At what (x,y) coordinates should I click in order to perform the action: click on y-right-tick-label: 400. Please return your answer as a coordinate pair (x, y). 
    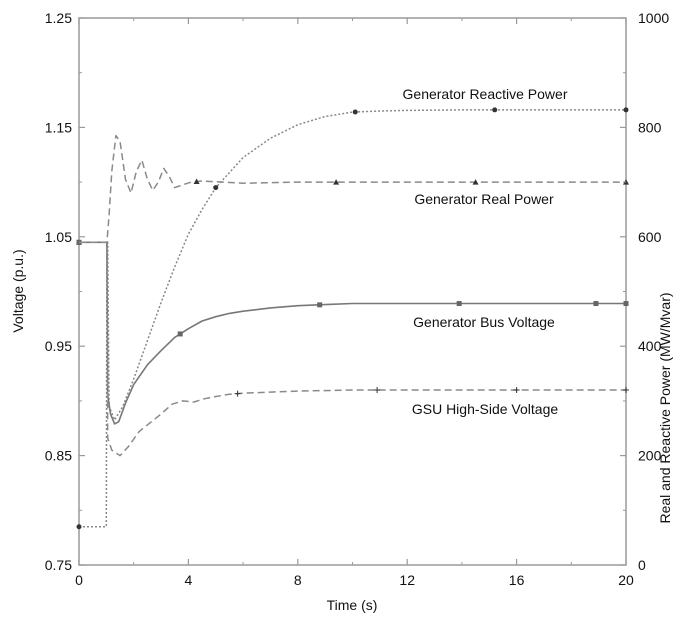
    Looking at the image, I should click on (650, 346).